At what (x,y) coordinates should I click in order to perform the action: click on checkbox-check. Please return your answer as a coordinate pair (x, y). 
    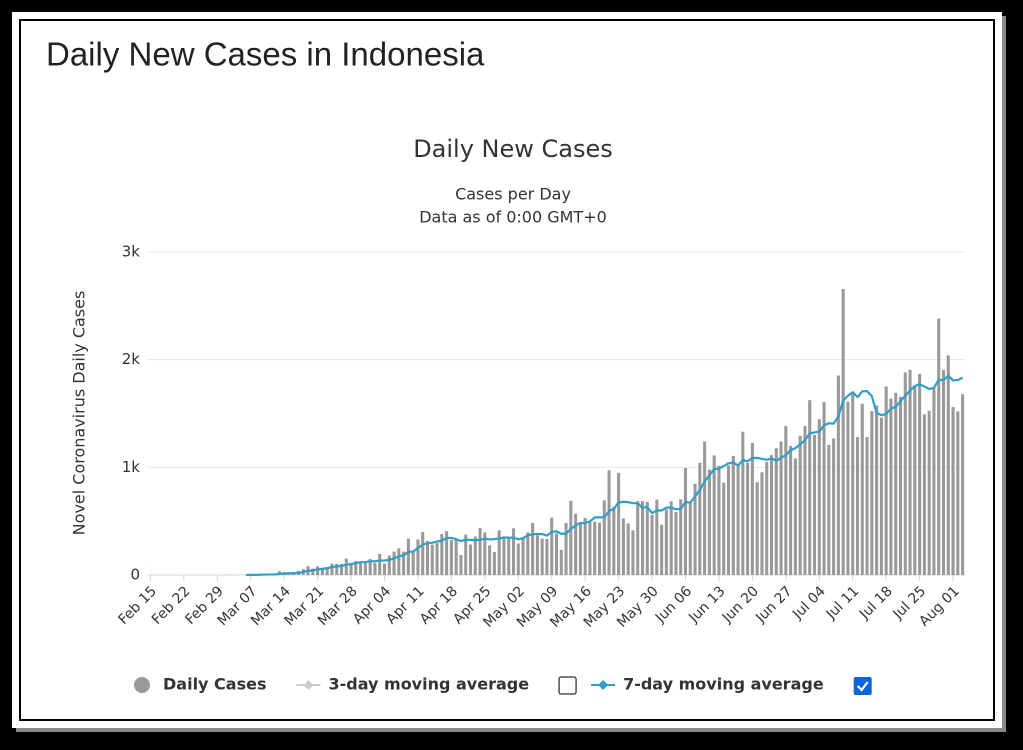
    Looking at the image, I should click on (862, 686).